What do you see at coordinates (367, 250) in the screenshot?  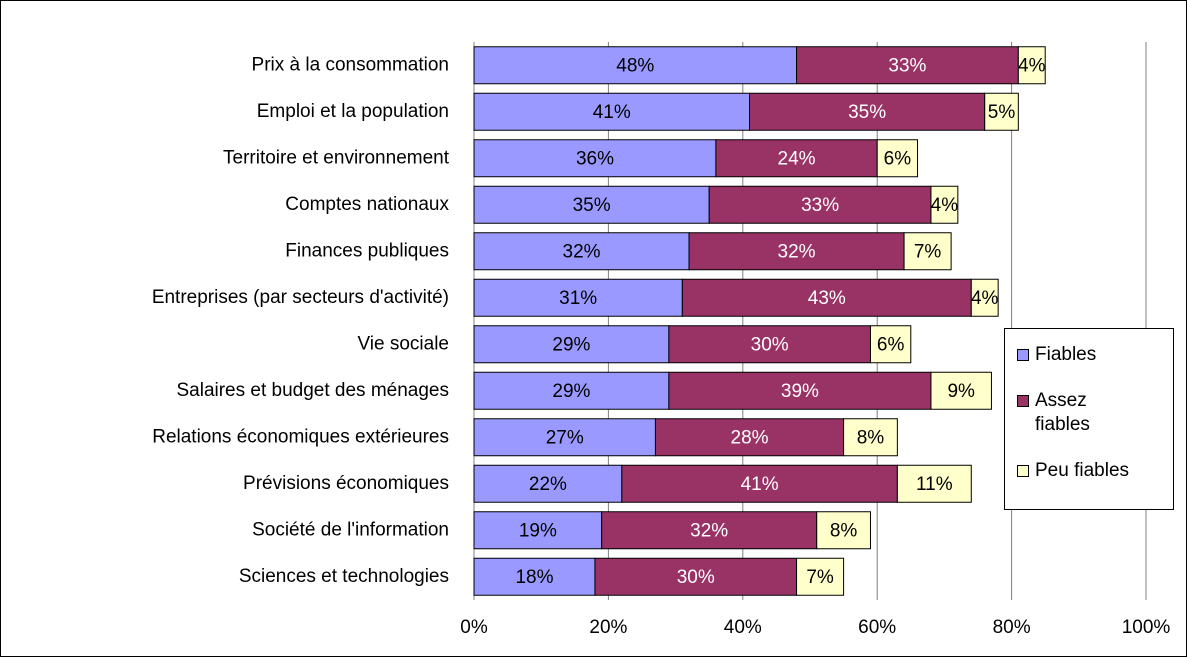 I see `y-tick-label: Finances publiques` at bounding box center [367, 250].